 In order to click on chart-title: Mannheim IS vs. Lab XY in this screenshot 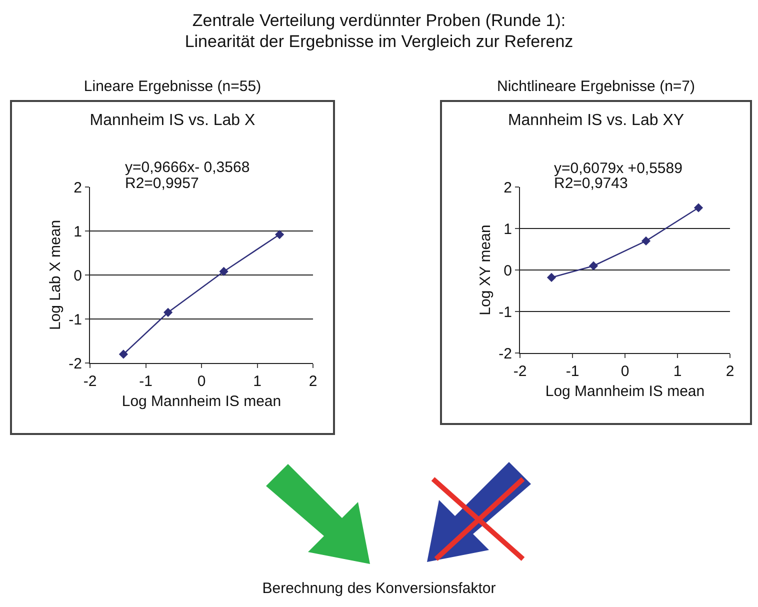, I will do `click(596, 121)`.